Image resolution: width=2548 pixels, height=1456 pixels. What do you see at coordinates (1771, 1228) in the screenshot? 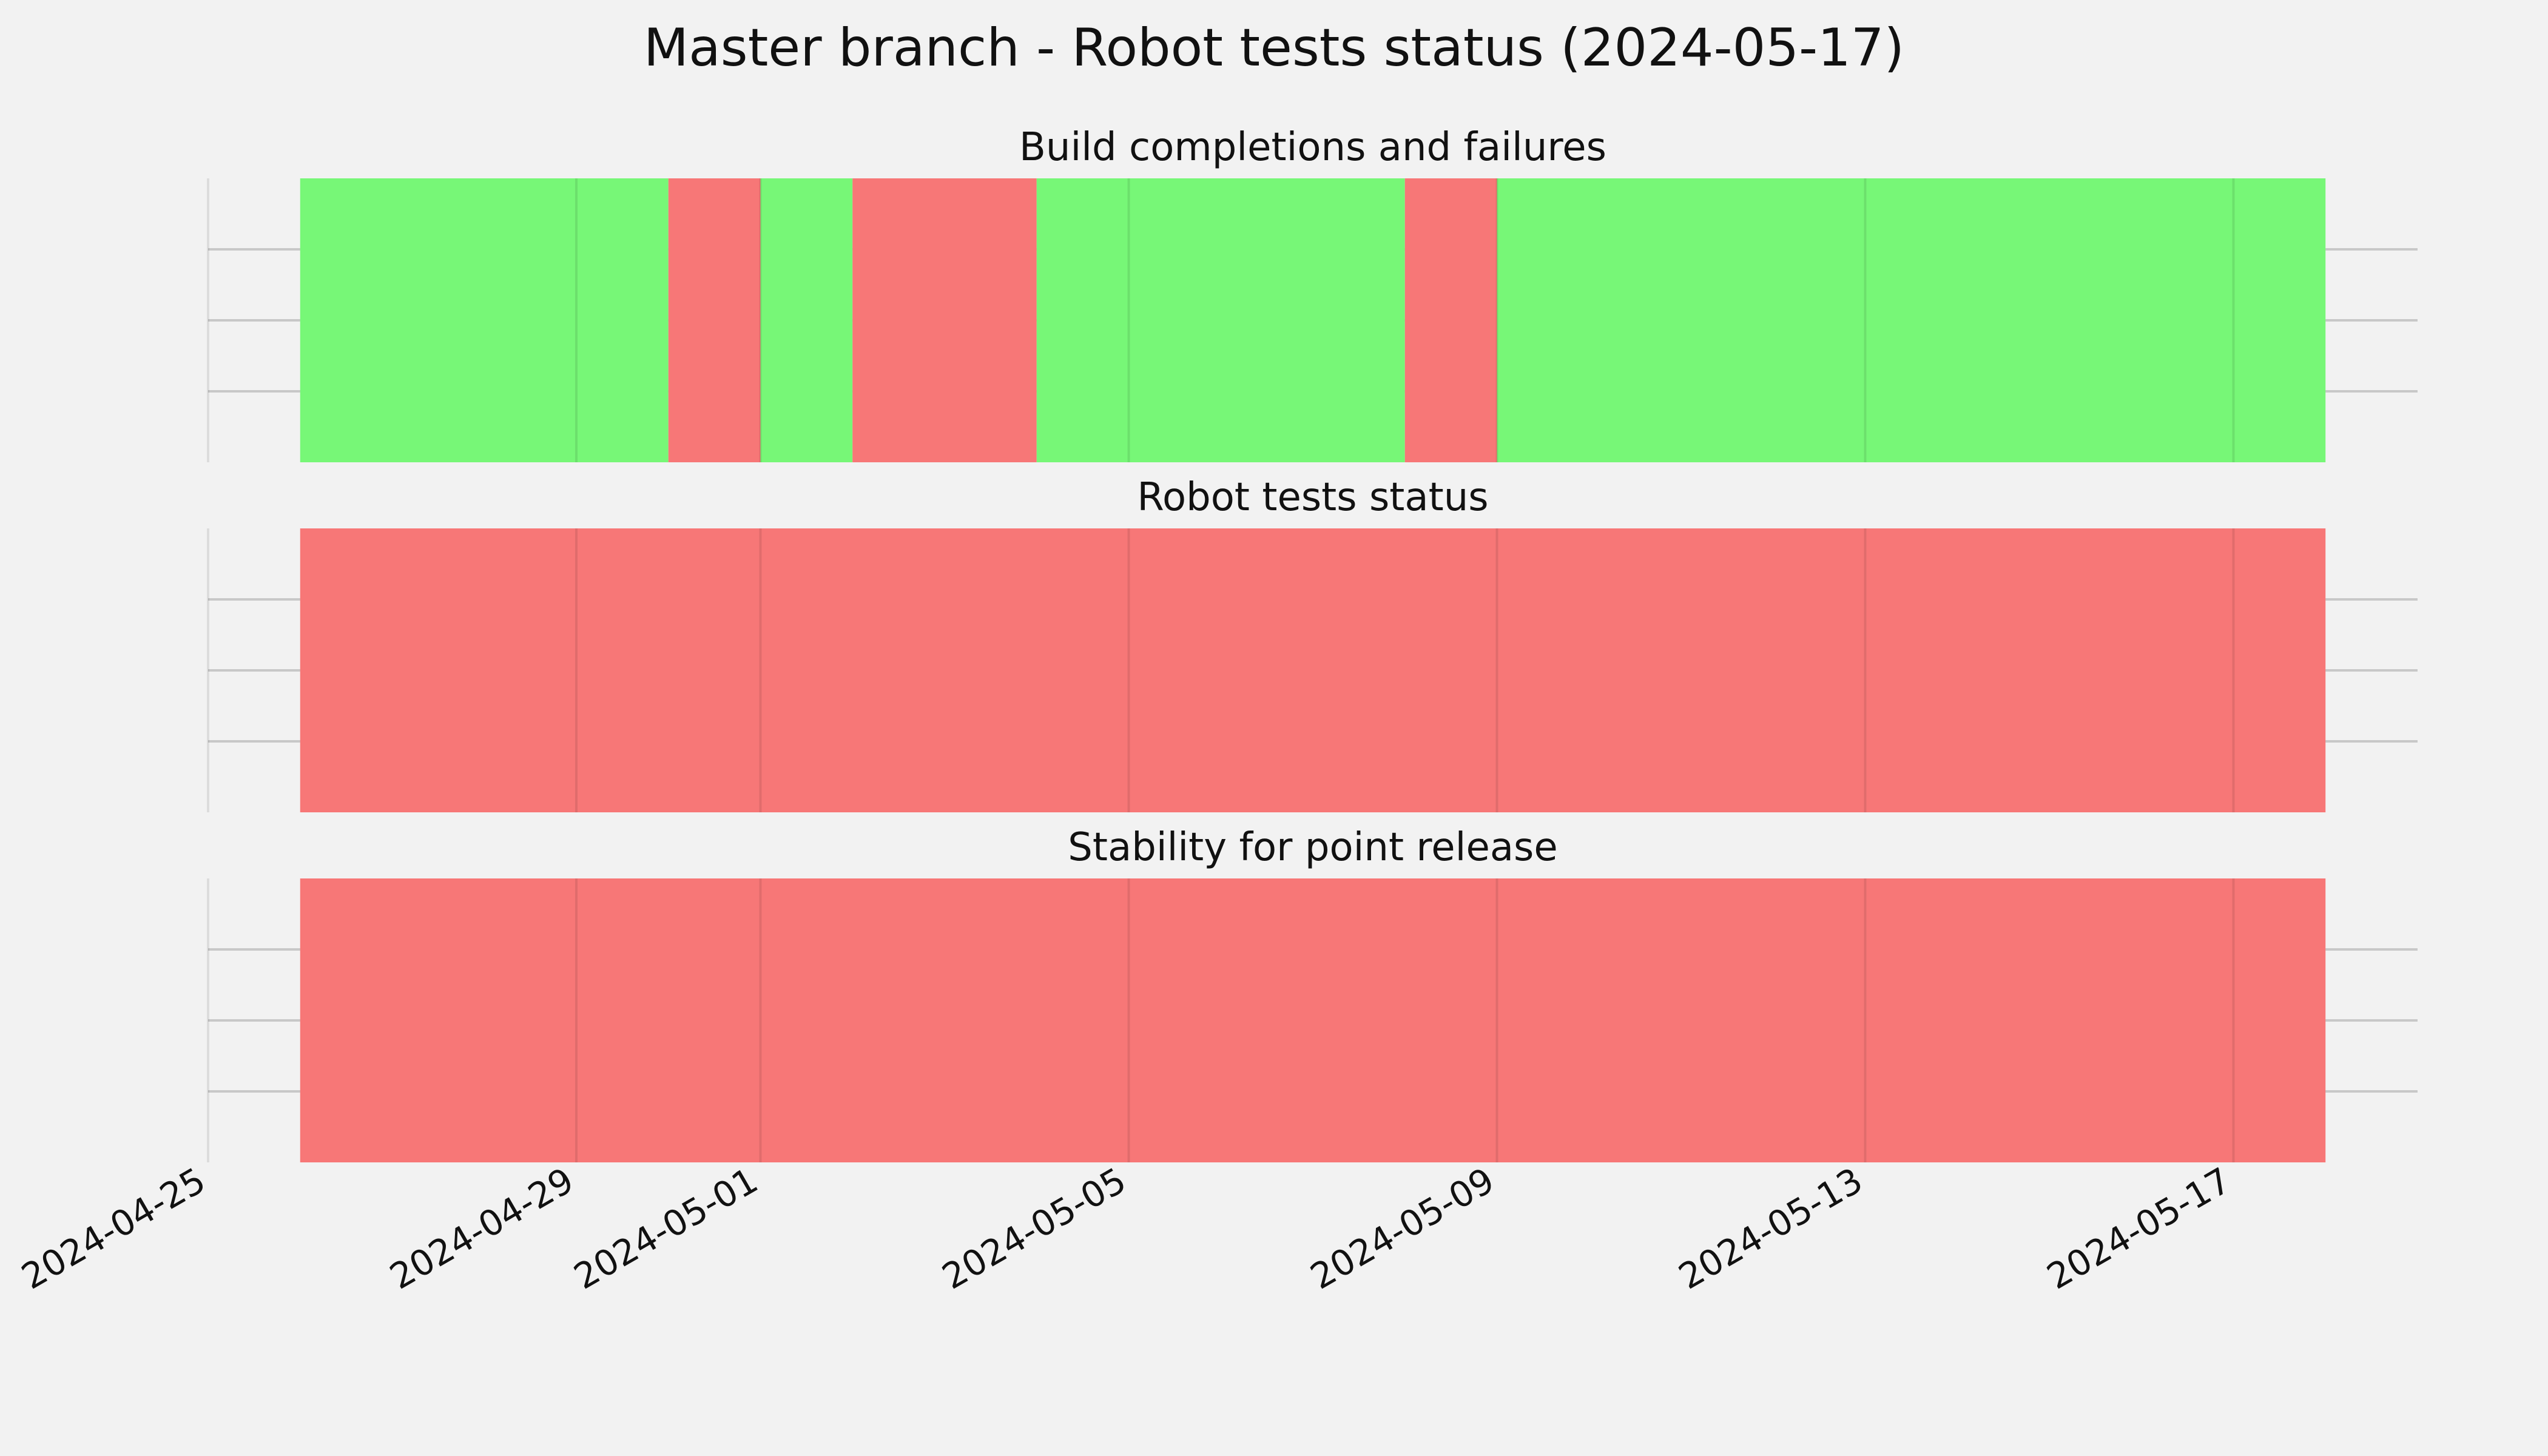
I see `x-tick-label: 2024-05-13` at bounding box center [1771, 1228].